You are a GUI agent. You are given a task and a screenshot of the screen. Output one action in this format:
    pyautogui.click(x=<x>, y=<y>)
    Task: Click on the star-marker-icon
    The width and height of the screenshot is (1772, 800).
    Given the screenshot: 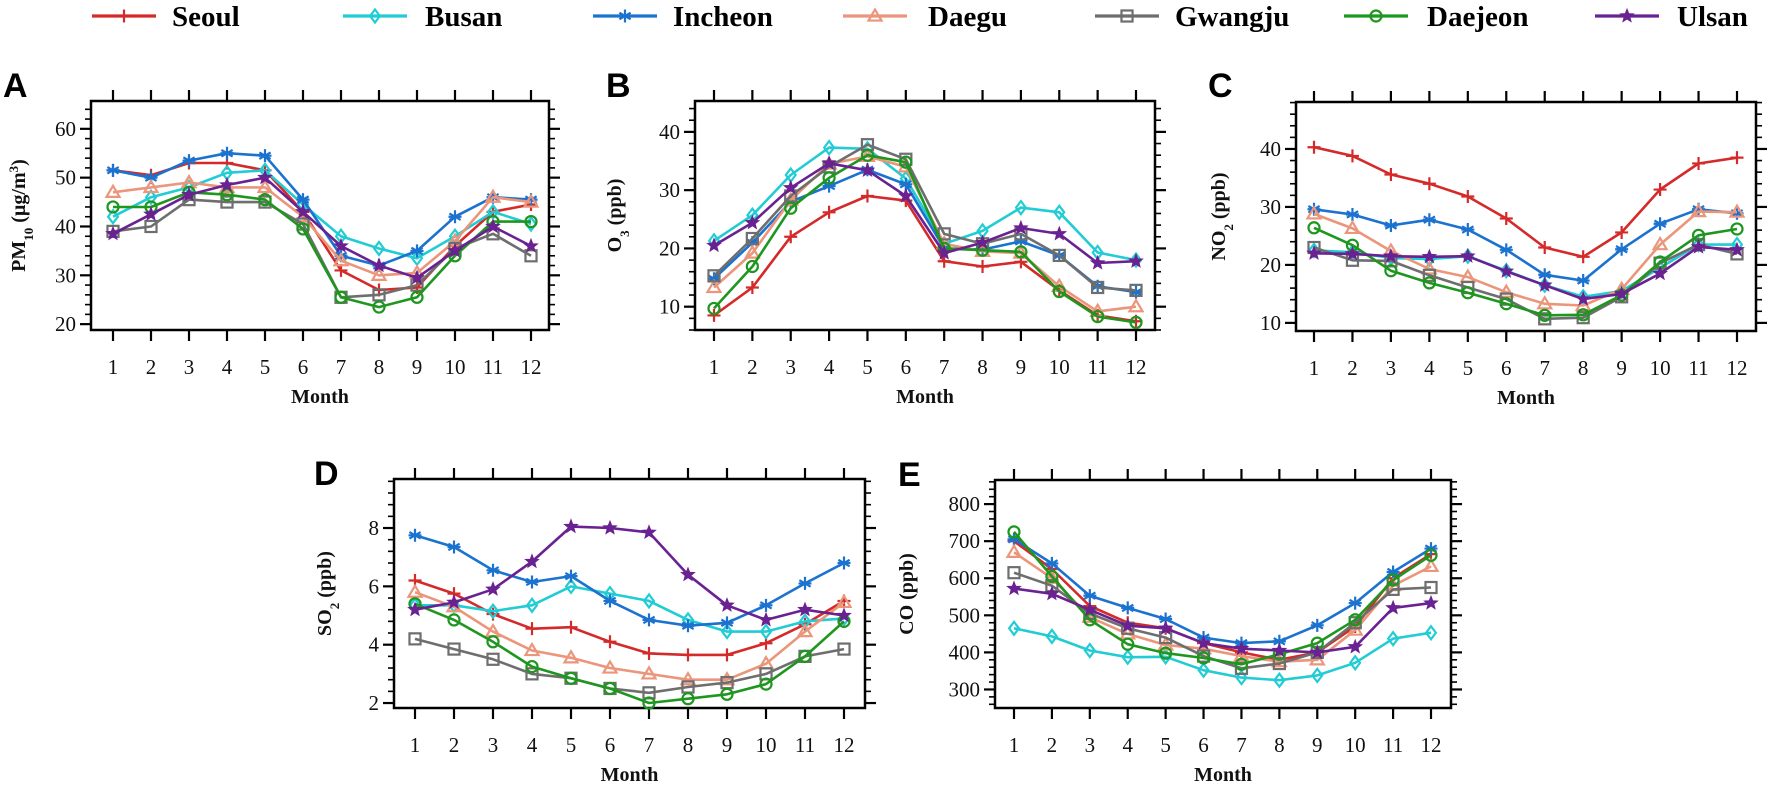 What is the action you would take?
    pyautogui.click(x=1627, y=15)
    